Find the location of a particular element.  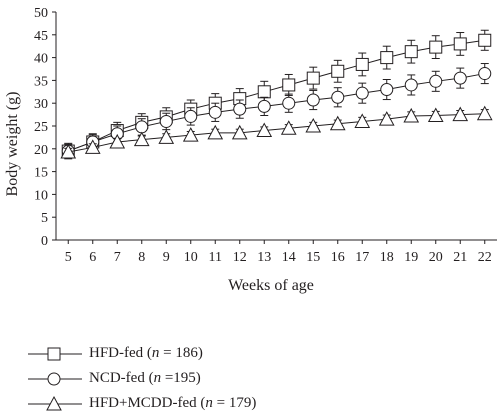

y-tick-label: 25 is located at coordinates (41, 127).